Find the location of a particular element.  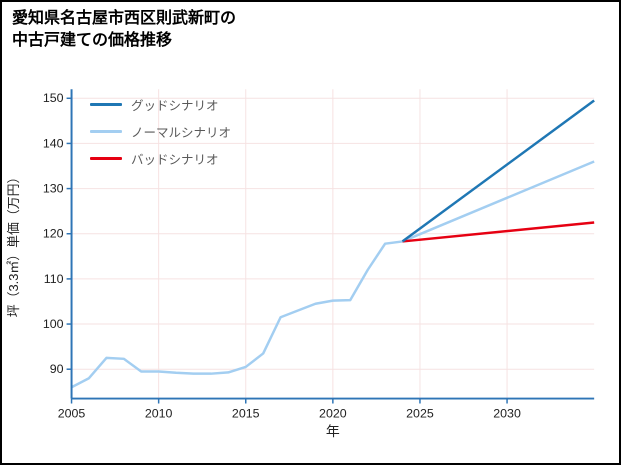

legend-label: グッドシナリオ is located at coordinates (175, 106).